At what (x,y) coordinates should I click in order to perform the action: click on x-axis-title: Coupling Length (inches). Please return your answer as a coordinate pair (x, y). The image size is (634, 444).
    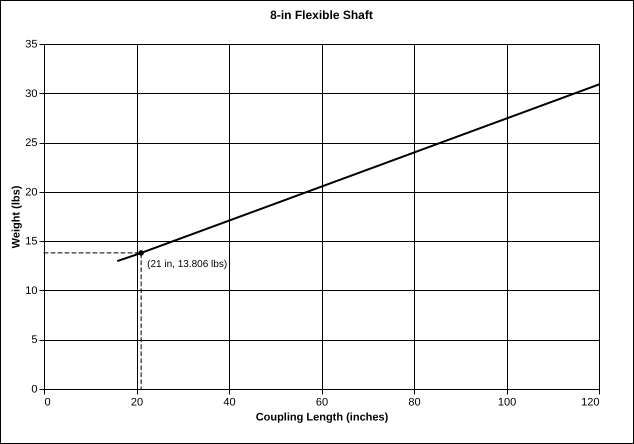
    Looking at the image, I should click on (322, 418).